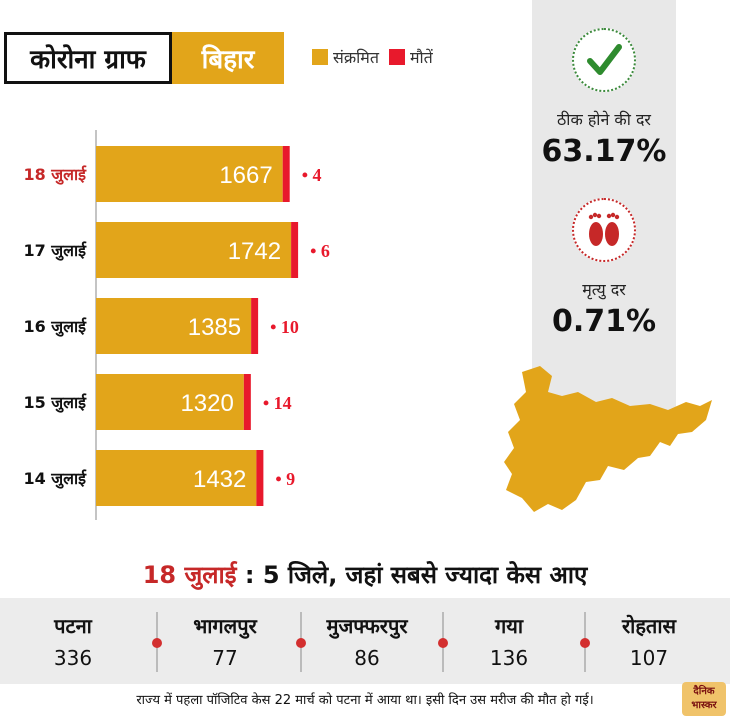 This screenshot has height=720, width=730. I want to click on district-item: भागलपुर 77, so click(225, 641).